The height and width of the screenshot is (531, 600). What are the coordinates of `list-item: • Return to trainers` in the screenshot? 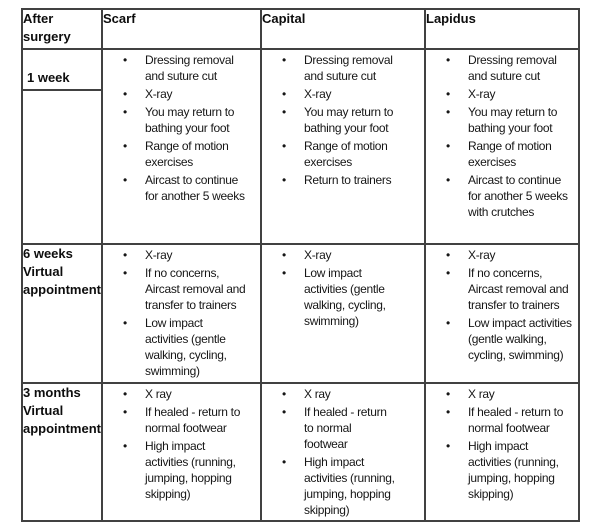 It's located at (343, 180).